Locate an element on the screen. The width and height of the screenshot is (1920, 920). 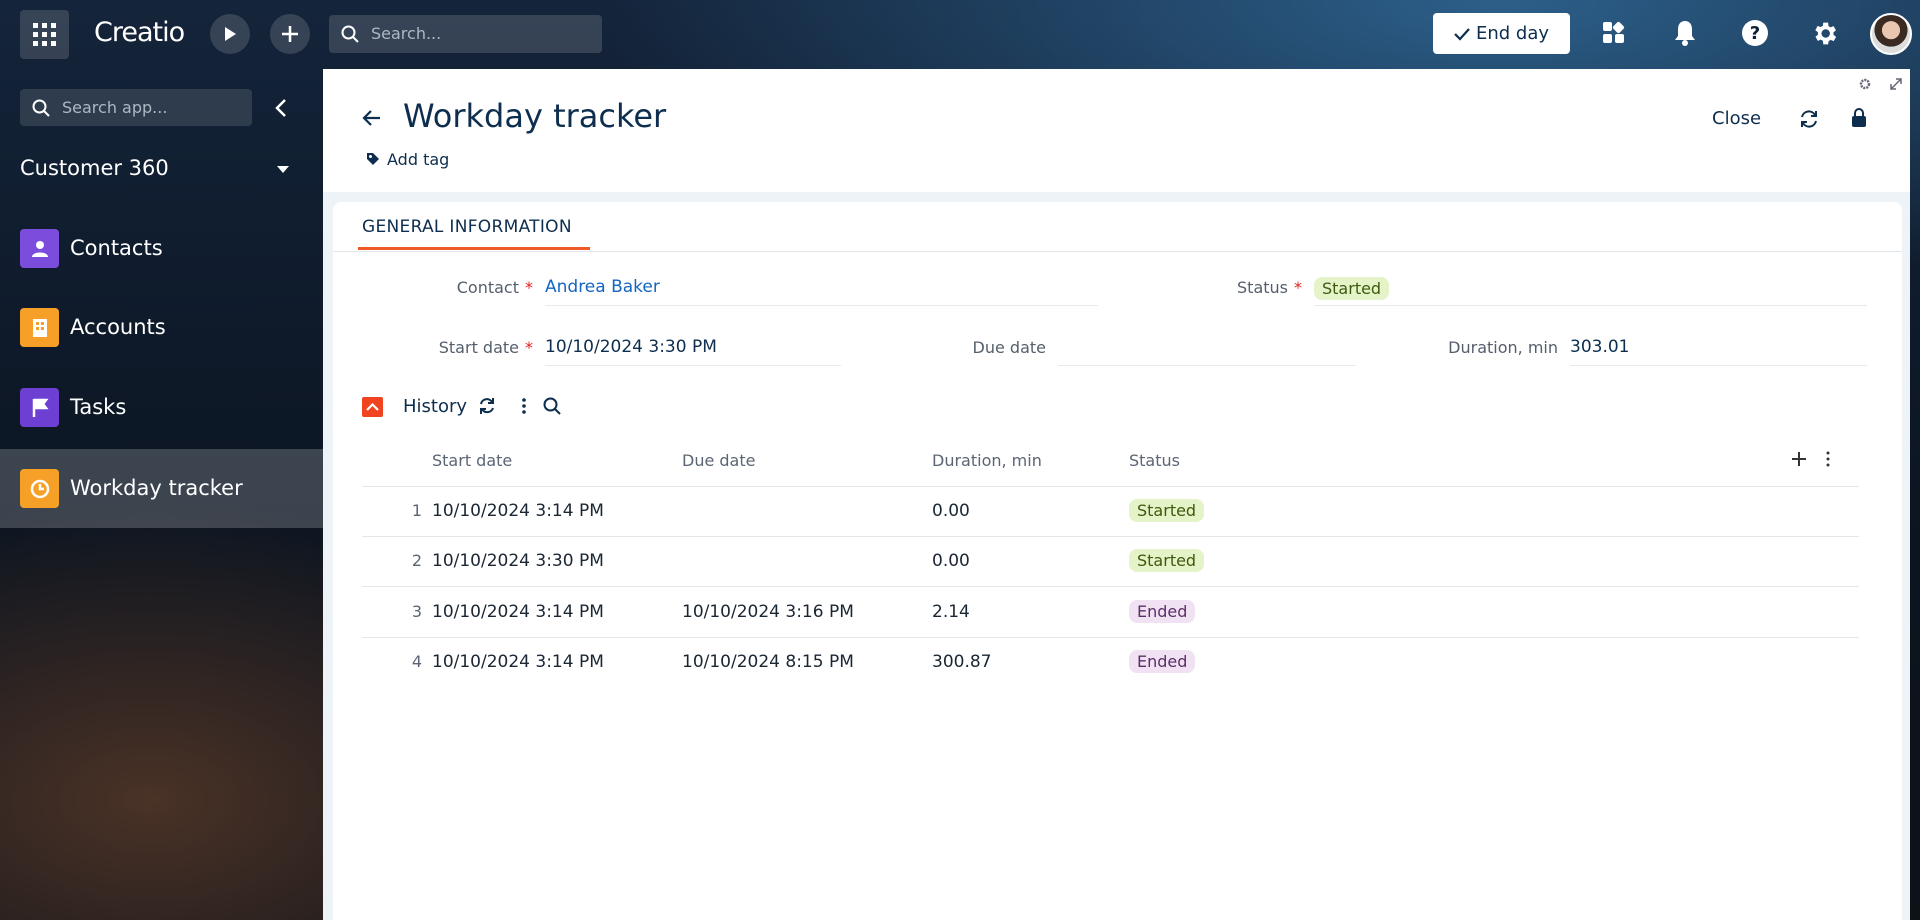
add-row-icon is located at coordinates (1799, 459).